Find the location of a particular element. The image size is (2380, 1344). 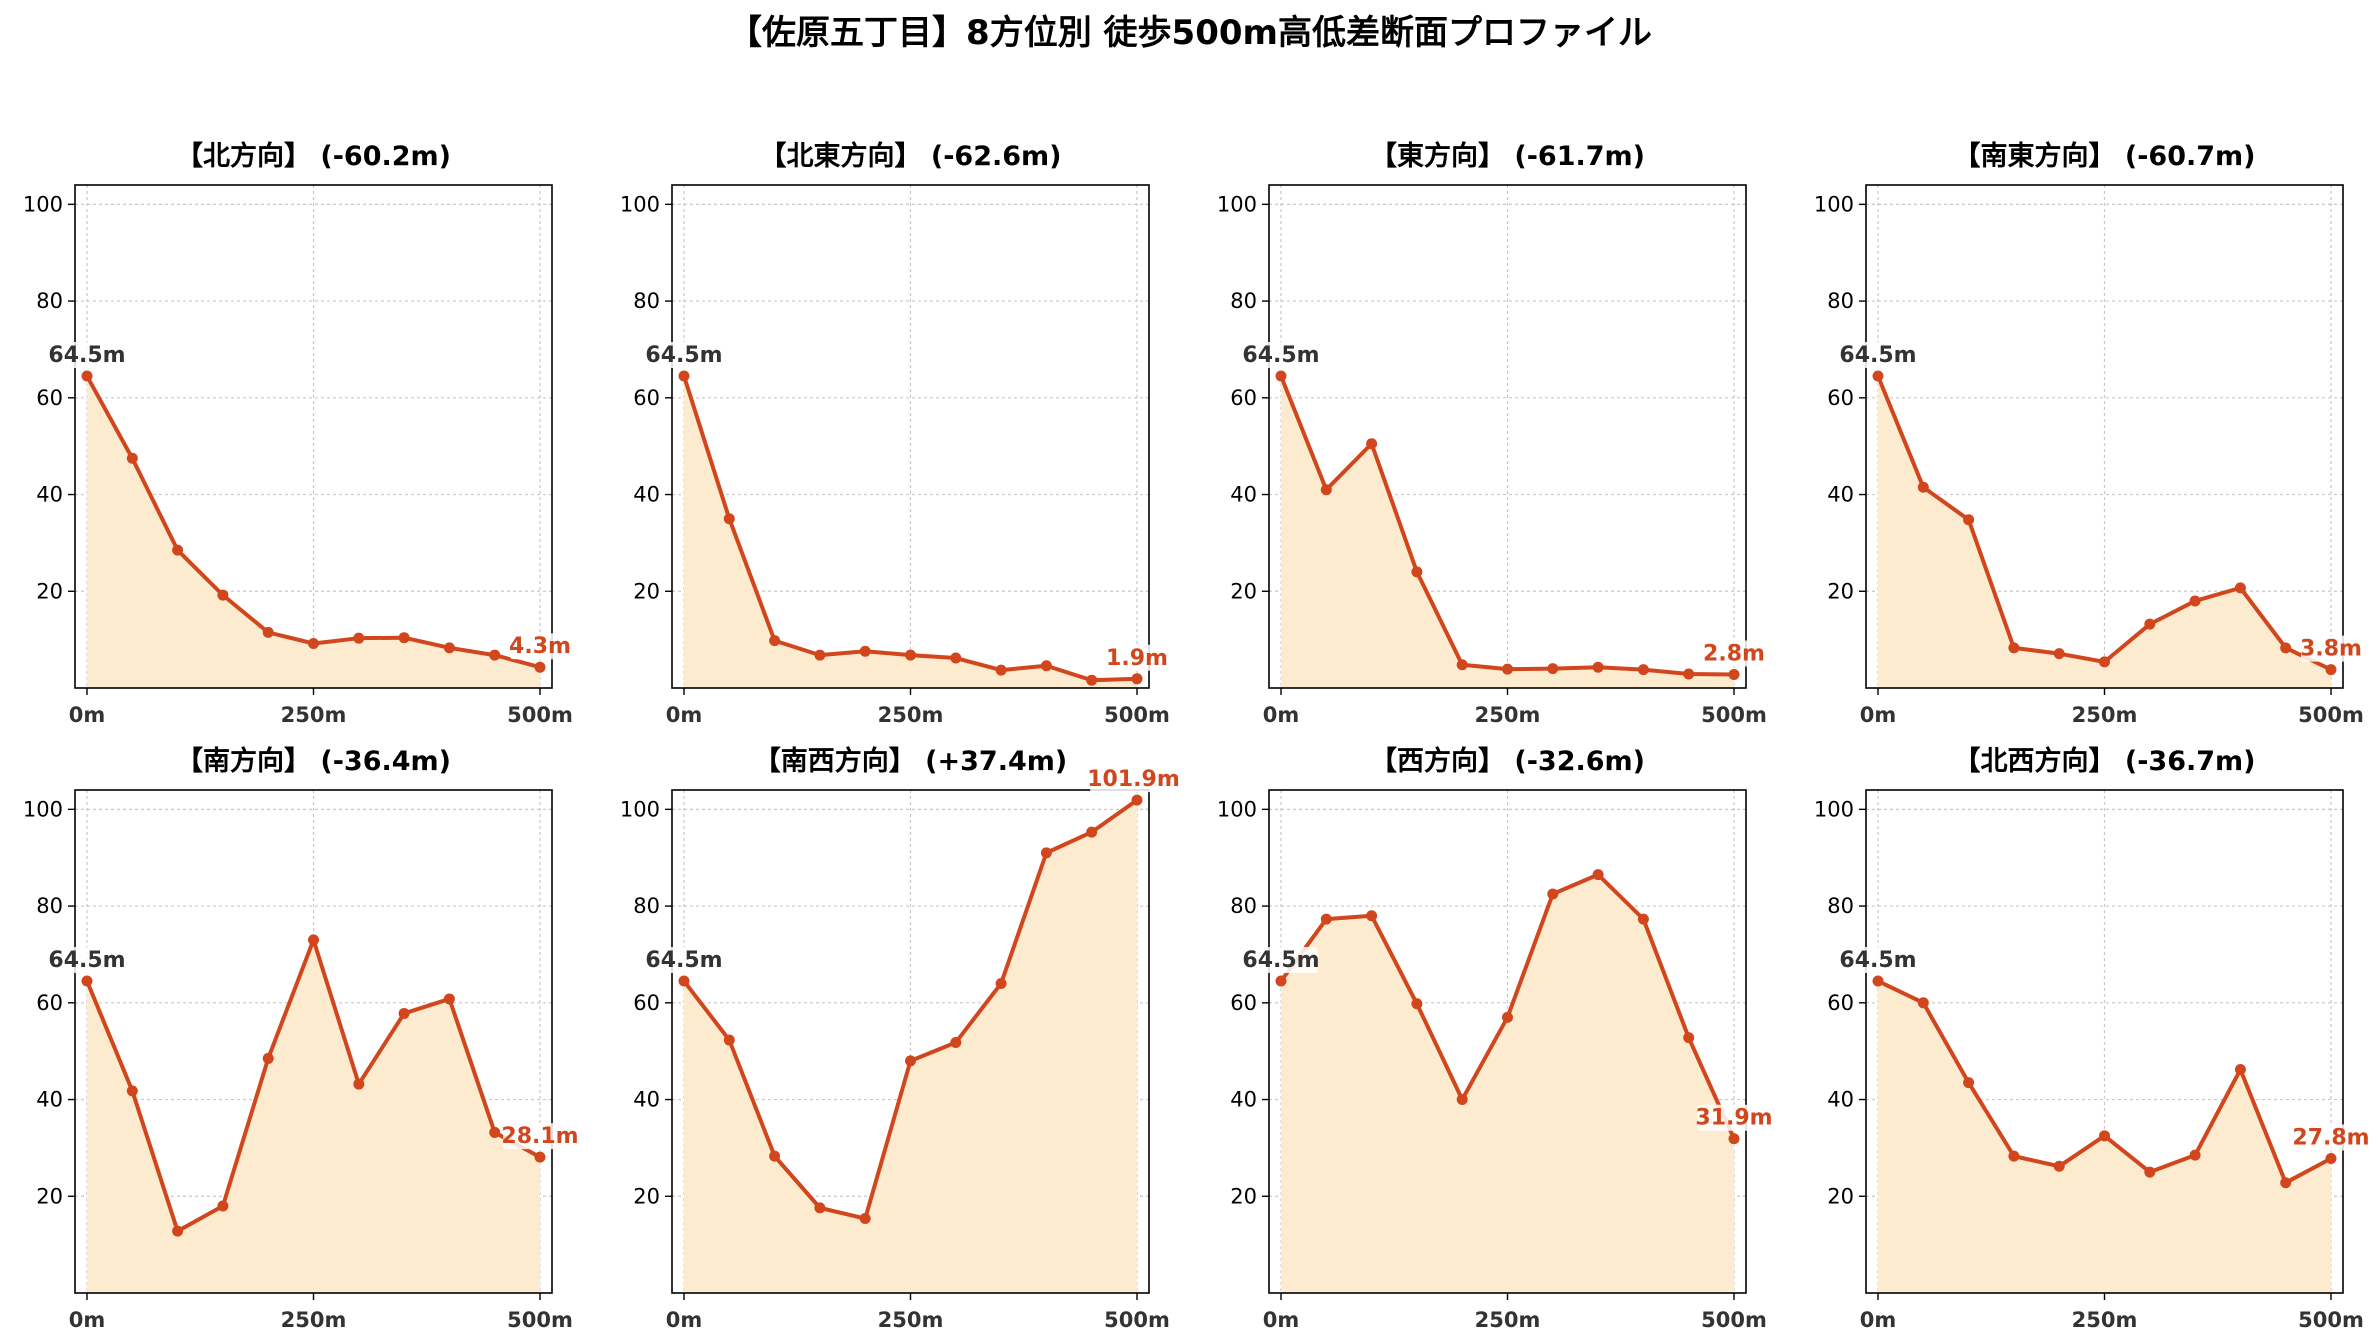

end-value-label: 4.3m is located at coordinates (540, 646).